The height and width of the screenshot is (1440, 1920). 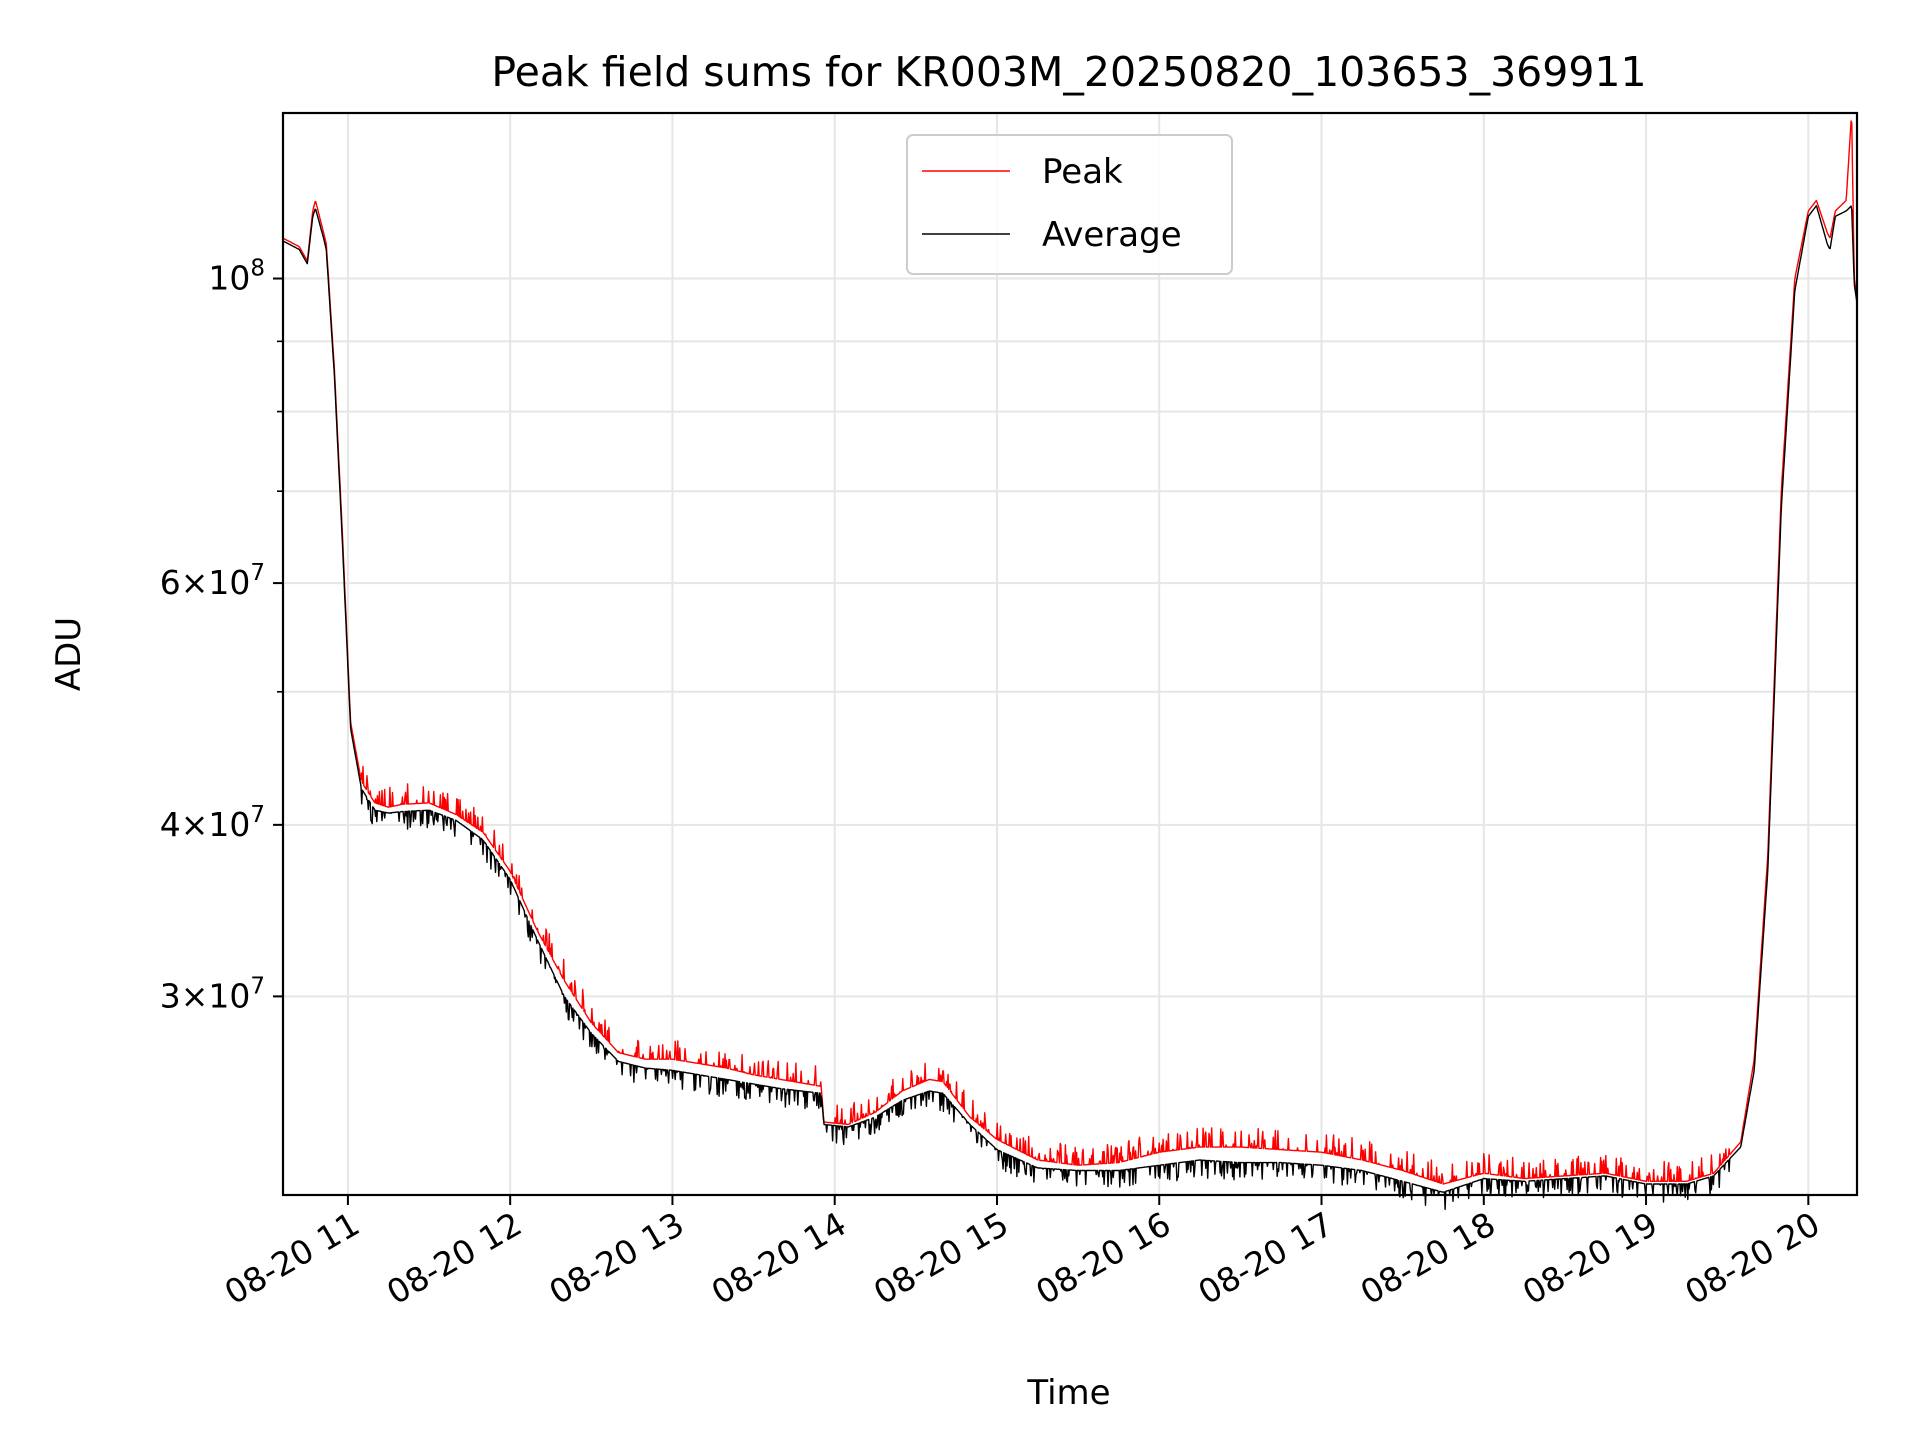 I want to click on y-tick-mantissa: 4, so click(x=170, y=824).